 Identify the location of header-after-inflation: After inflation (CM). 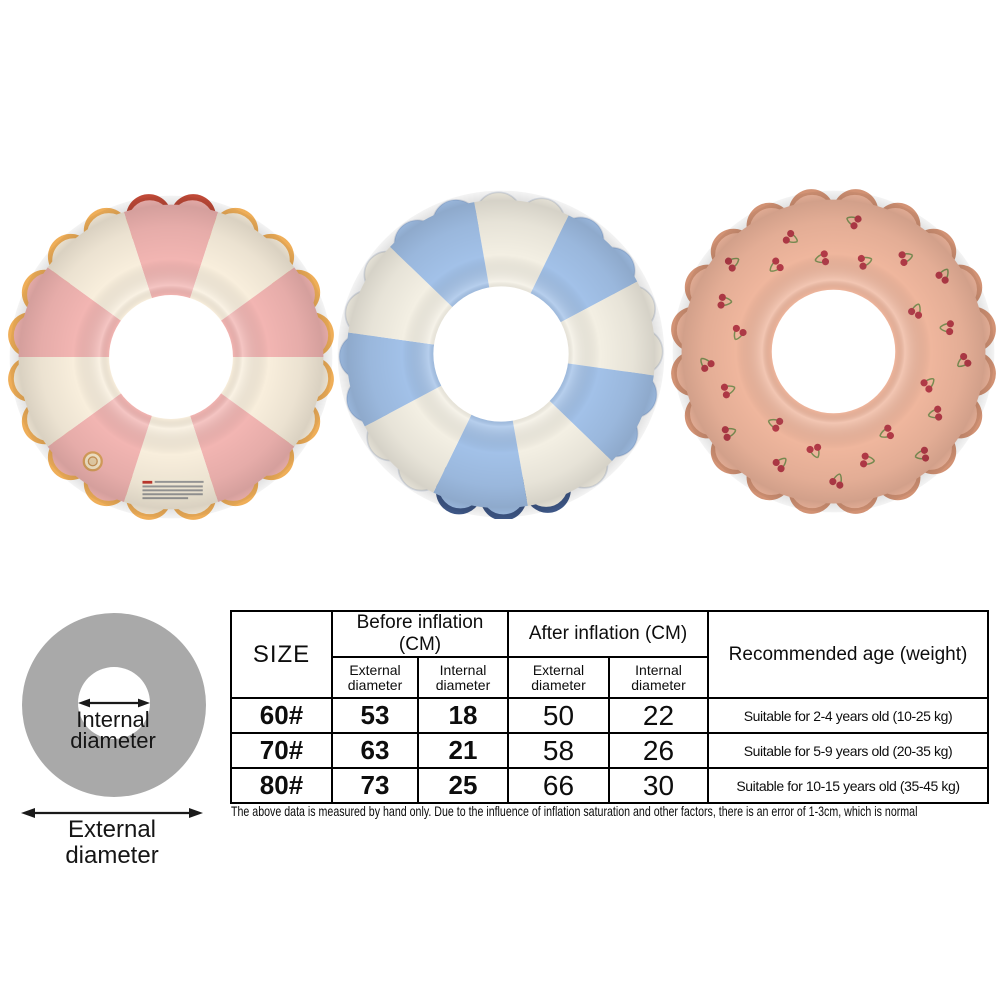
(608, 634).